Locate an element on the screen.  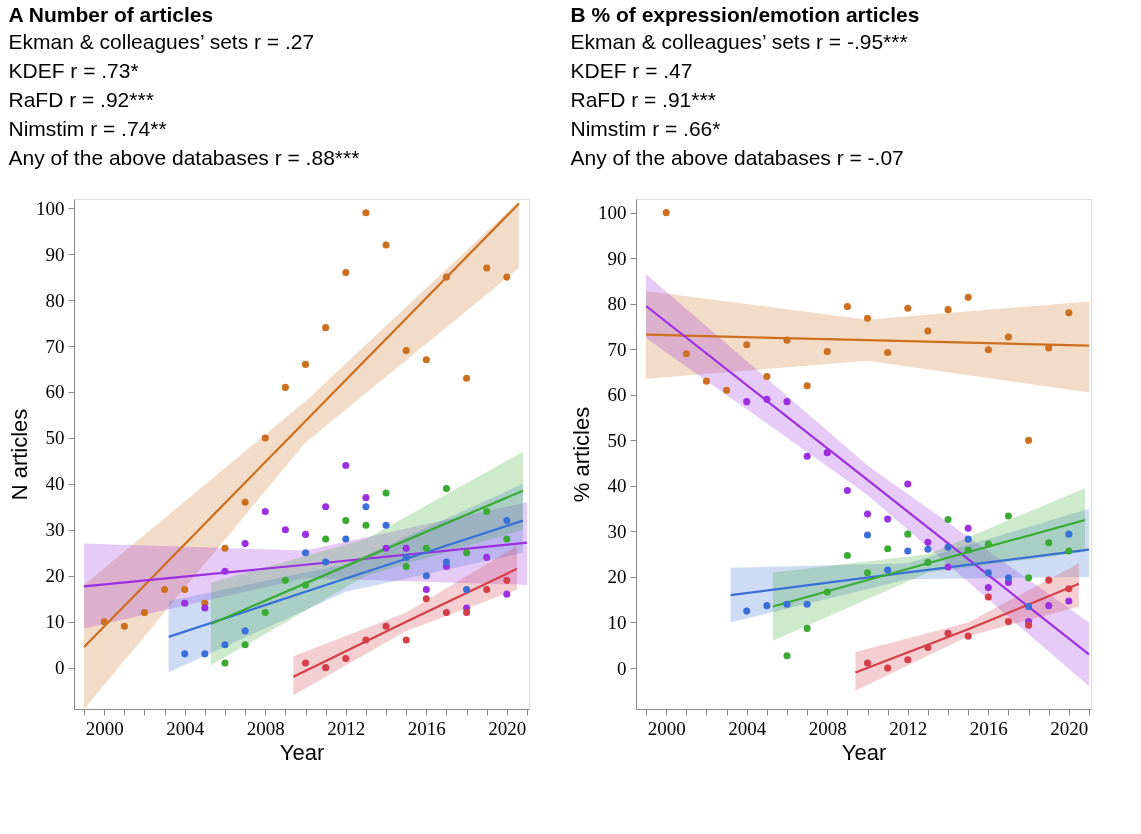
text: Any of the above databases r = .88*** is located at coordinates (184, 157).